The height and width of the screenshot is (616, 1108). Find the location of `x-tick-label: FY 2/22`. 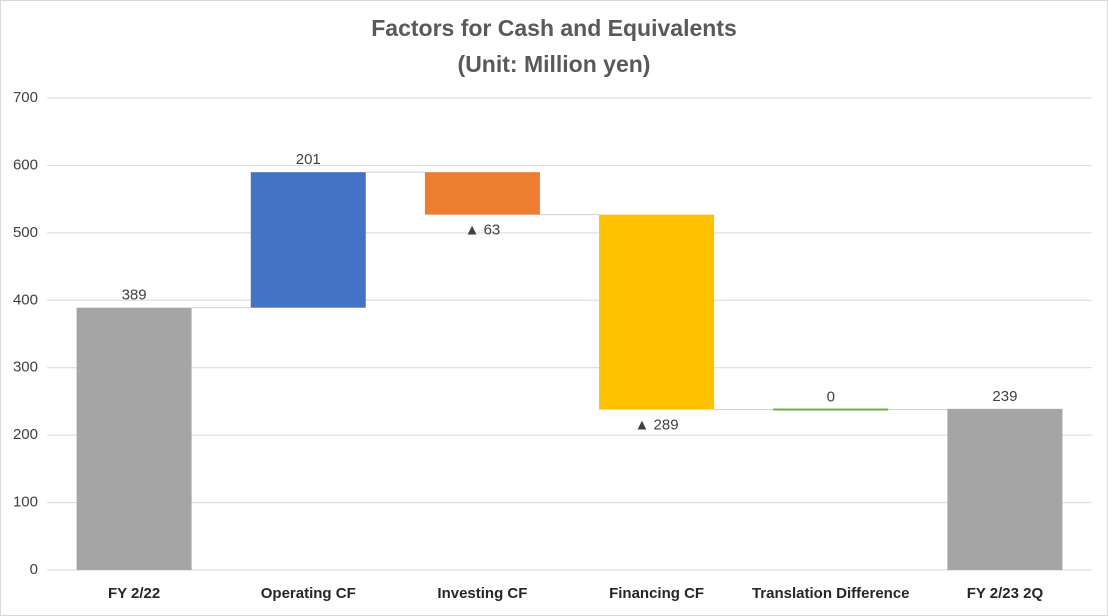

x-tick-label: FY 2/22 is located at coordinates (134, 593).